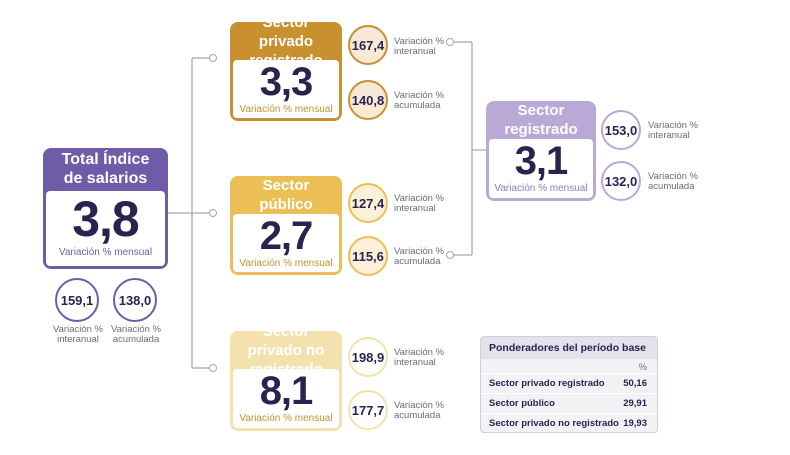 This screenshot has height=455, width=790. What do you see at coordinates (569, 403) in the screenshot?
I see `table-row: Sector público 29,91` at bounding box center [569, 403].